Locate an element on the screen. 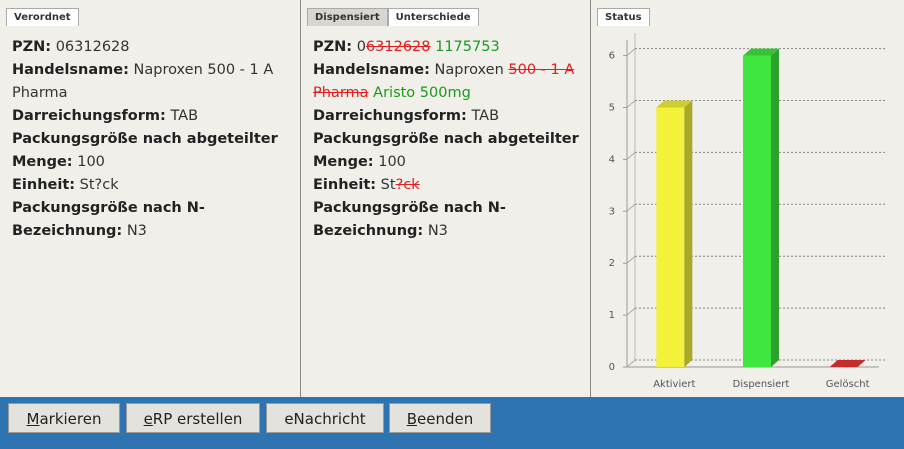  field: PZN: 06312628 1175753 is located at coordinates (449, 47).